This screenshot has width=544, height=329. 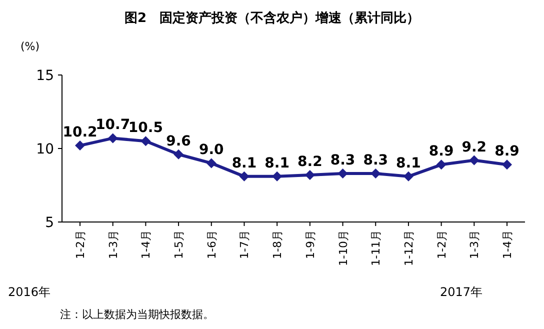 I want to click on x-tick-label: 1-5月, so click(x=179, y=244).